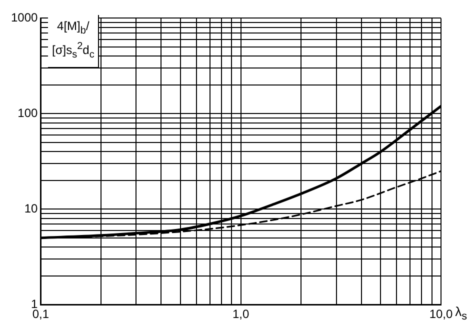 The height and width of the screenshot is (333, 475). I want to click on x-tick-label: 10,0, so click(441, 314).